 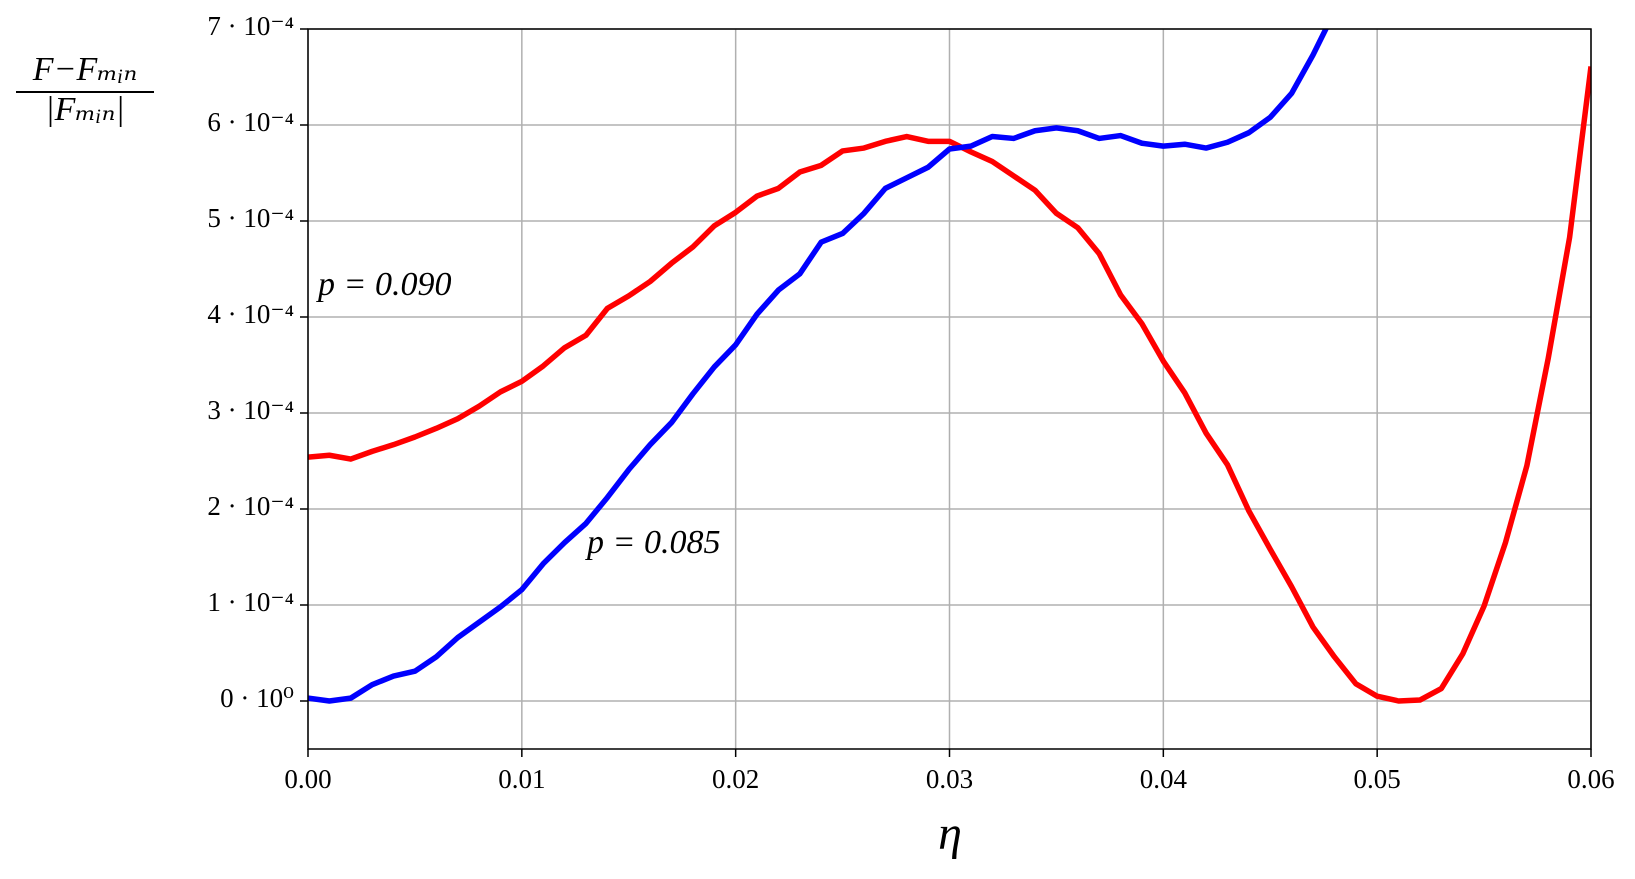 I want to click on y-tick-label: 3 · 10⁻⁴, so click(x=250, y=410).